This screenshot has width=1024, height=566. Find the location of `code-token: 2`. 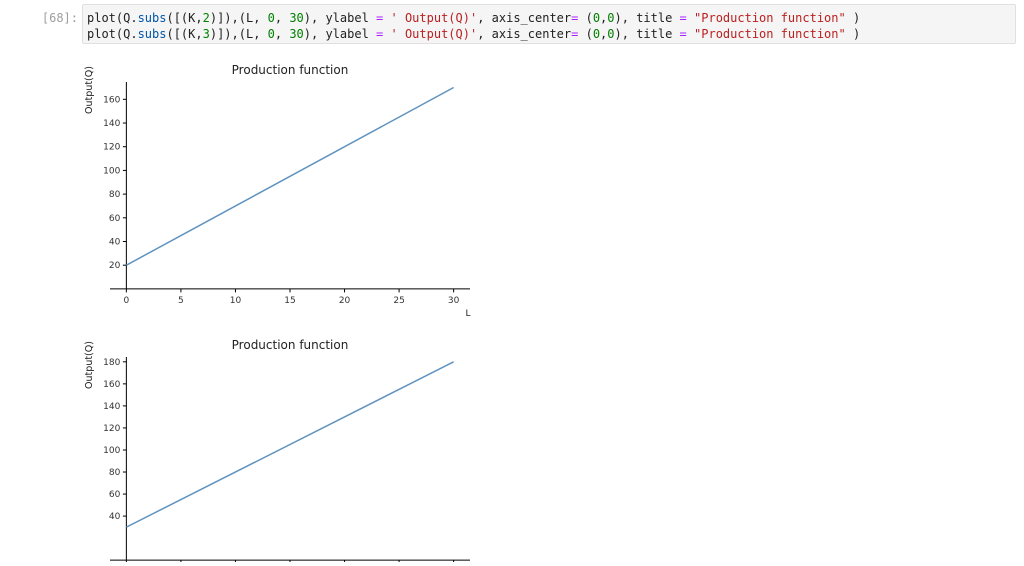

code-token: 2 is located at coordinates (206, 18).